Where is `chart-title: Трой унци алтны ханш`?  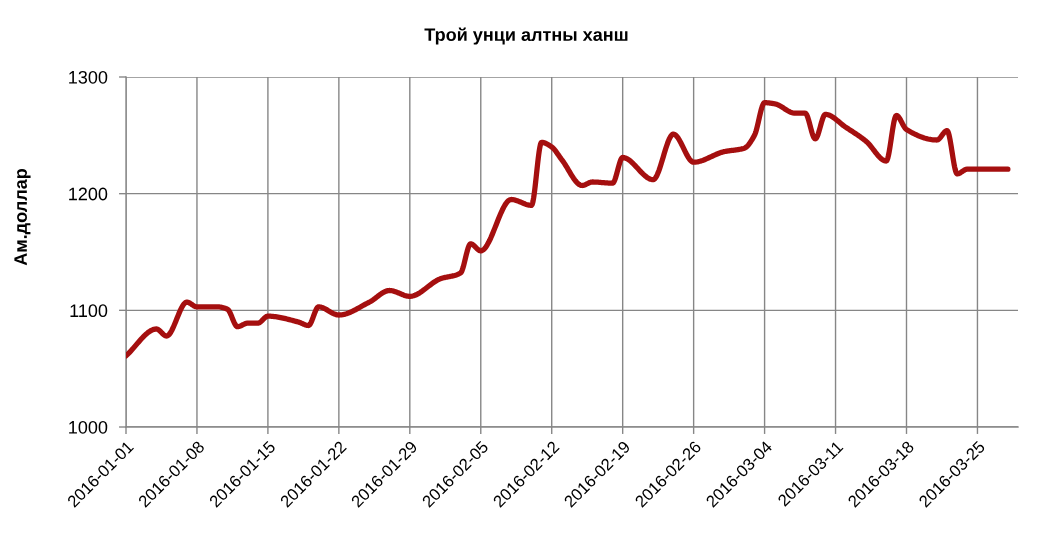 chart-title: Трой унци алтны ханш is located at coordinates (526, 36).